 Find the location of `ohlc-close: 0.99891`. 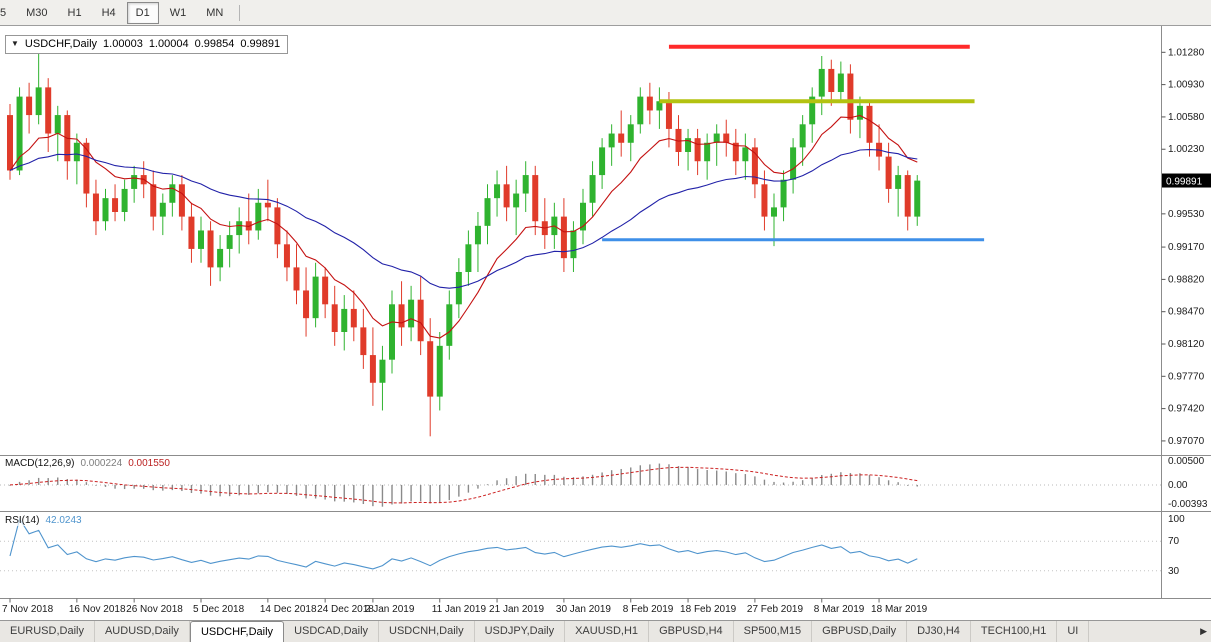

ohlc-close: 0.99891 is located at coordinates (260, 44).